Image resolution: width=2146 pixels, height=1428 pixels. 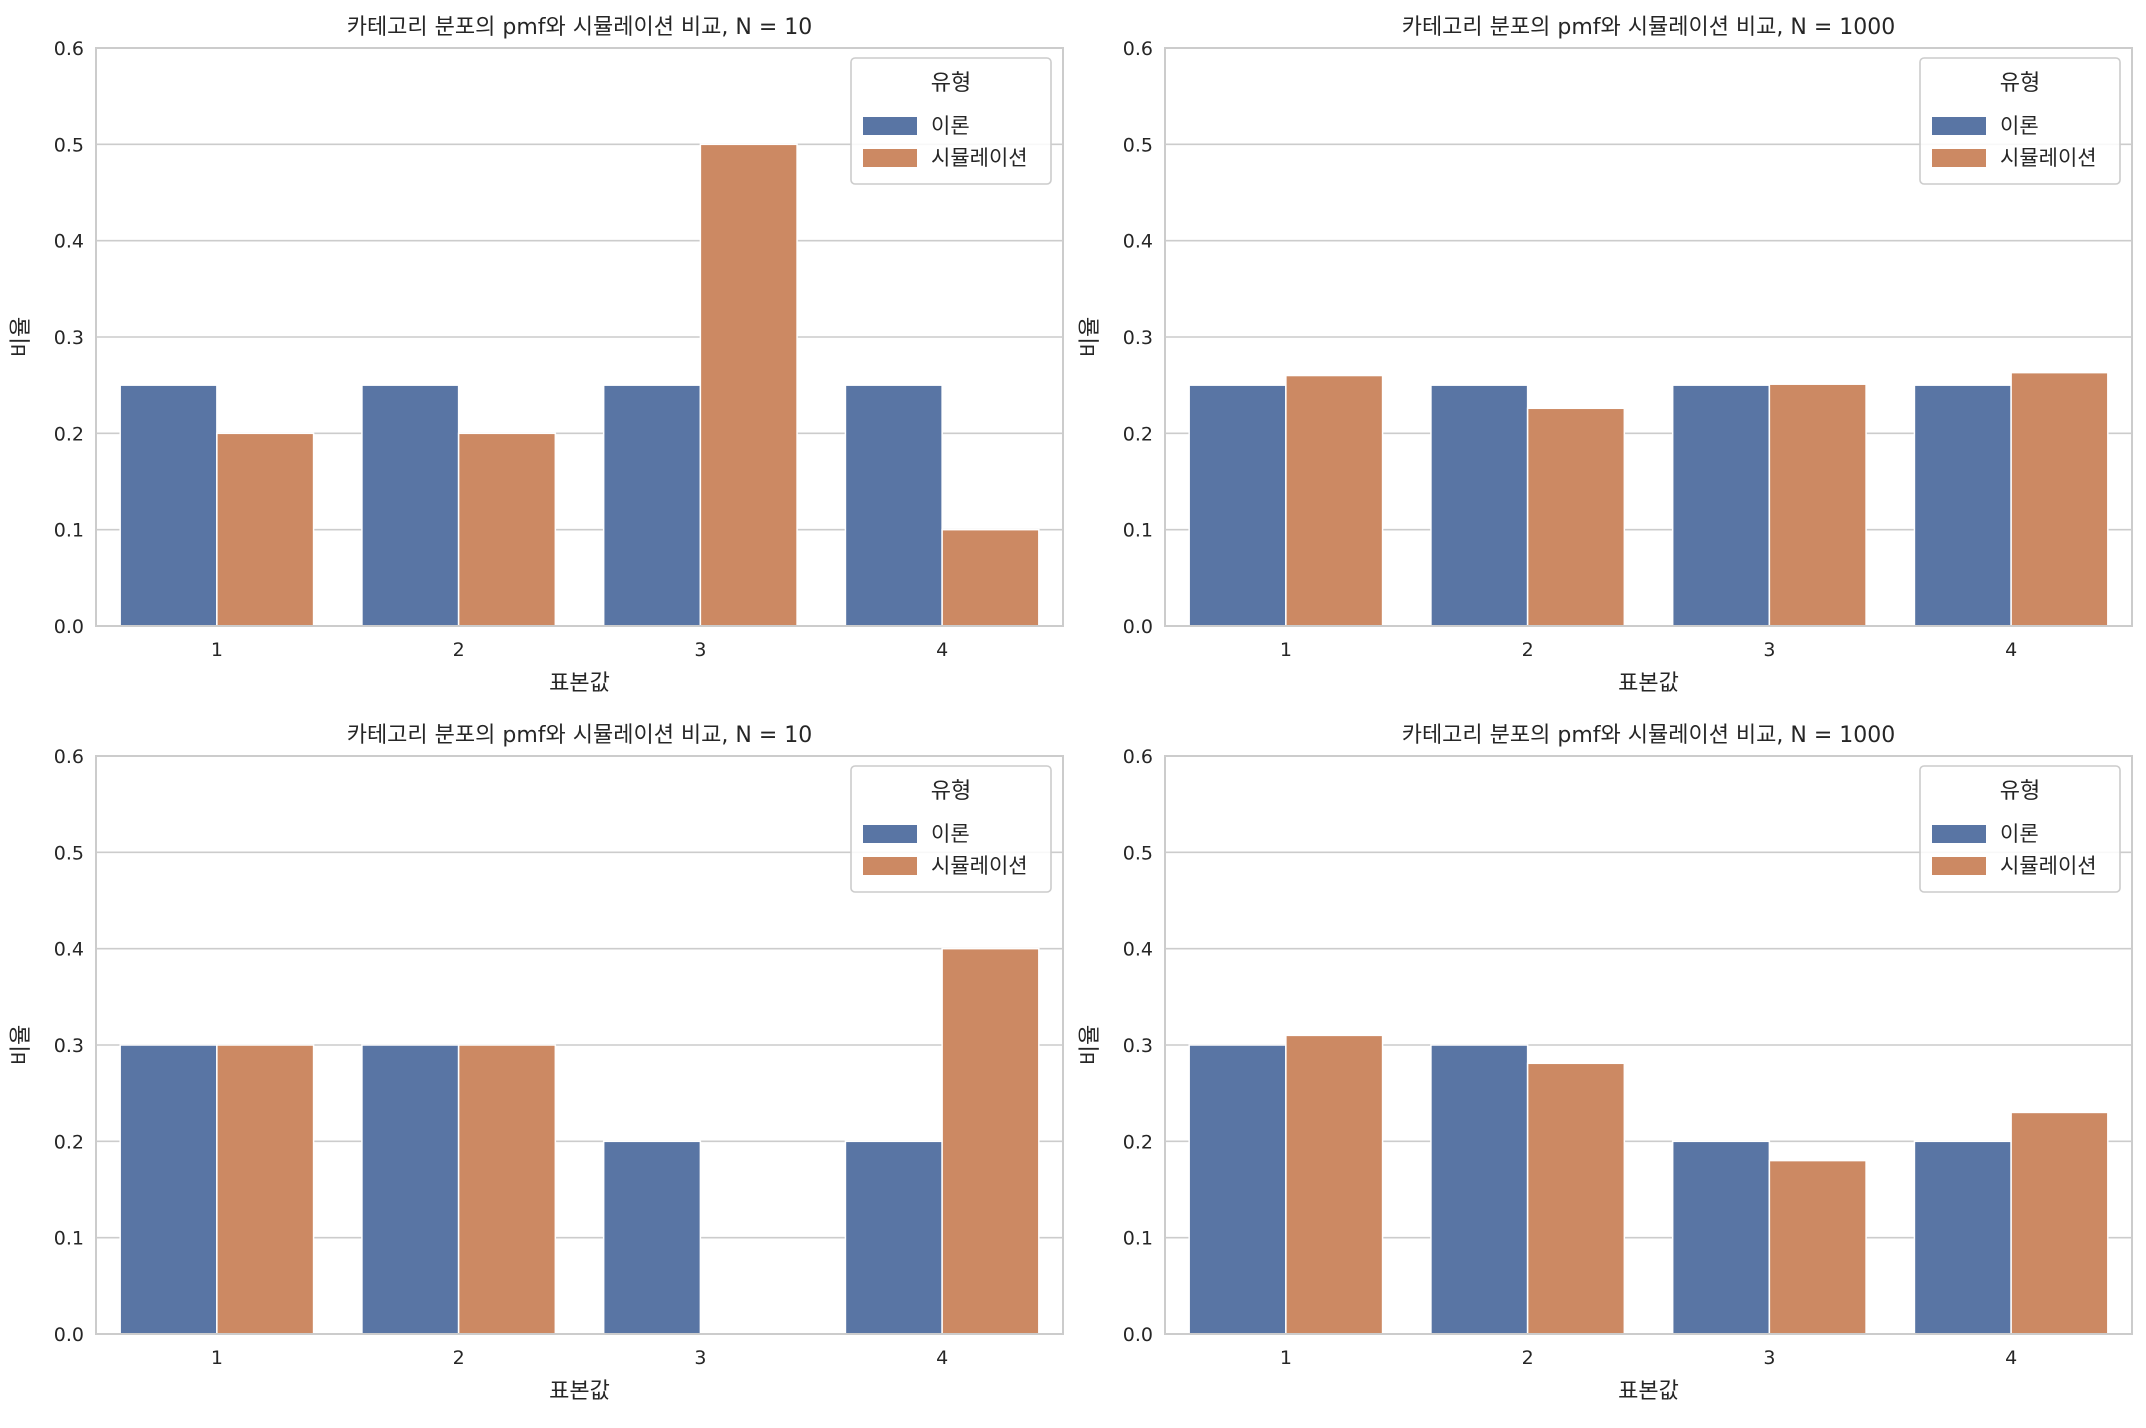 I want to click on y-tick-label: 0.5, so click(x=69, y=145).